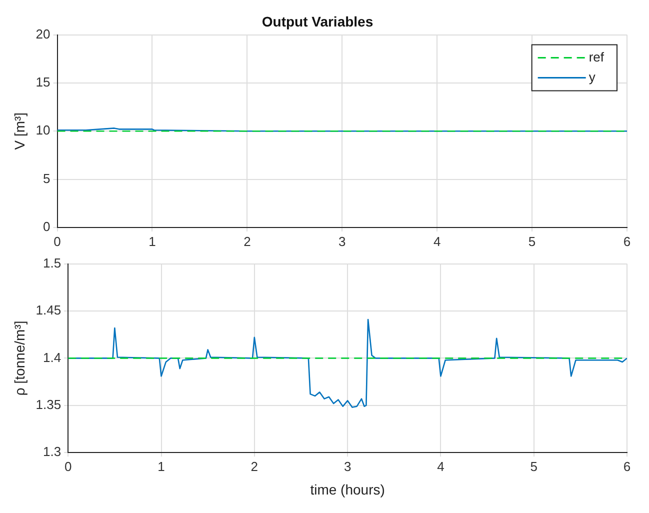 This screenshot has width=649, height=513. Describe the element at coordinates (596, 56) in the screenshot. I see `legend-label: ref` at that location.